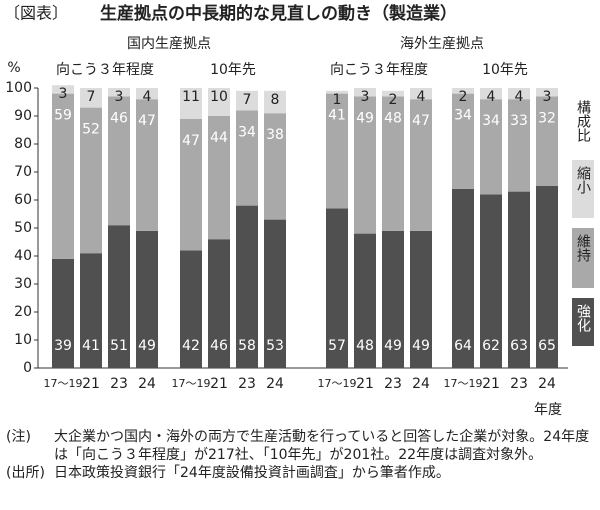 The height and width of the screenshot is (510, 600). Describe the element at coordinates (547, 118) in the screenshot. I see `value-label: 32` at that location.